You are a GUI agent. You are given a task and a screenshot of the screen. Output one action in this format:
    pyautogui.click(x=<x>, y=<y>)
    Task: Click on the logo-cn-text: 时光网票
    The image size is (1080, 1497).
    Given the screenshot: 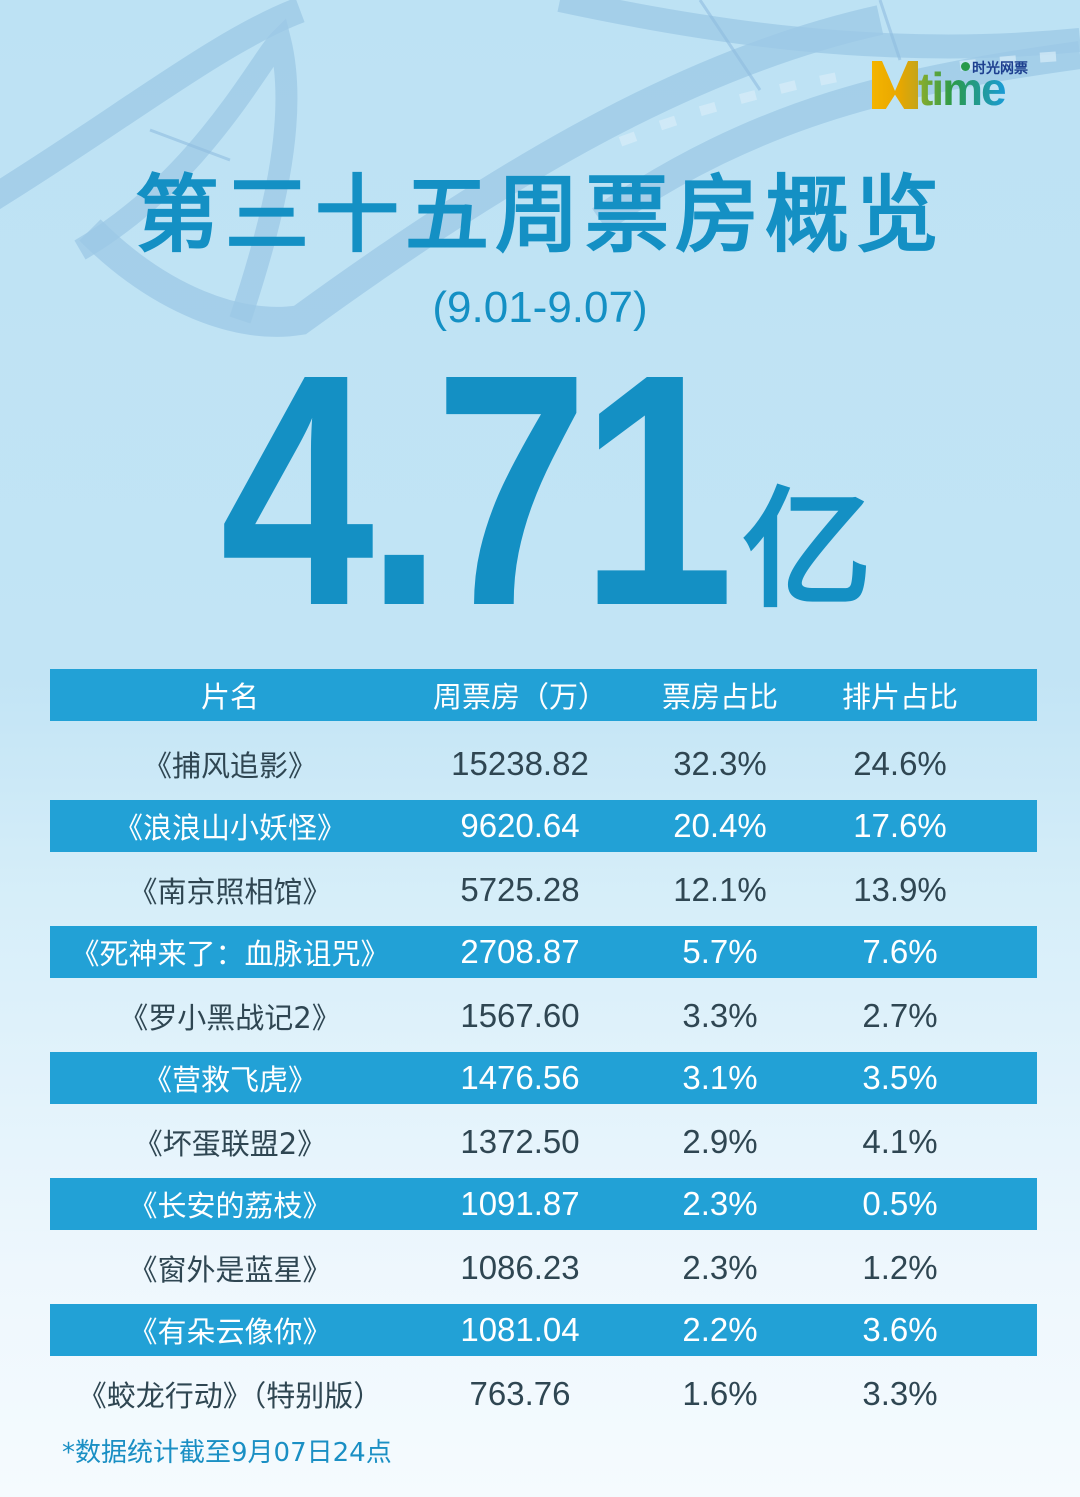 What is the action you would take?
    pyautogui.click(x=1000, y=68)
    